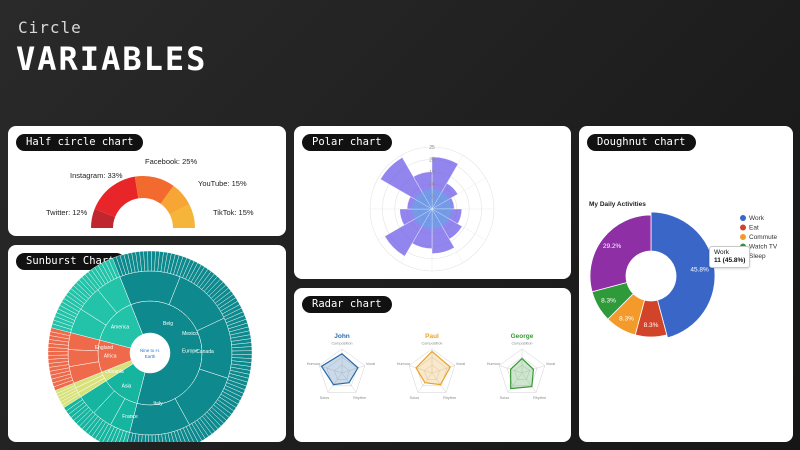 The image size is (800, 450). Describe the element at coordinates (67, 212) in the screenshot. I see `half-slice-label: Twitter: 12%` at that location.